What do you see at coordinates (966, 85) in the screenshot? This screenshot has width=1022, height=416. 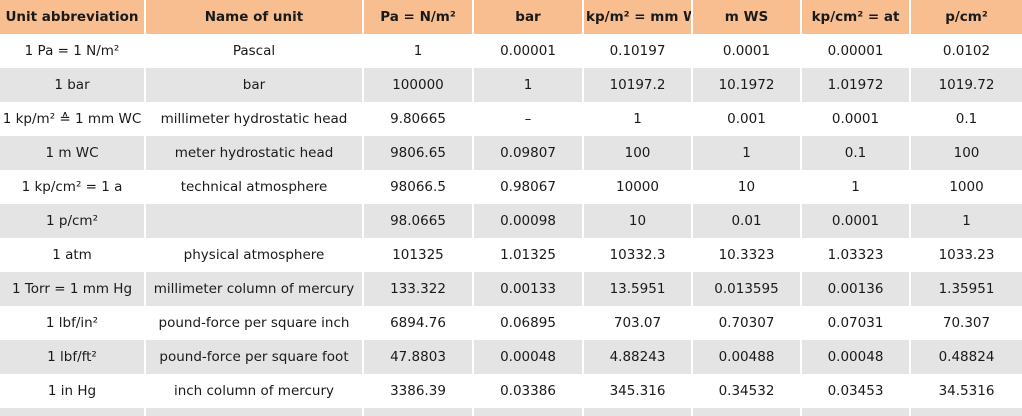 I see `cell-p-per-cm2: 1019.72` at bounding box center [966, 85].